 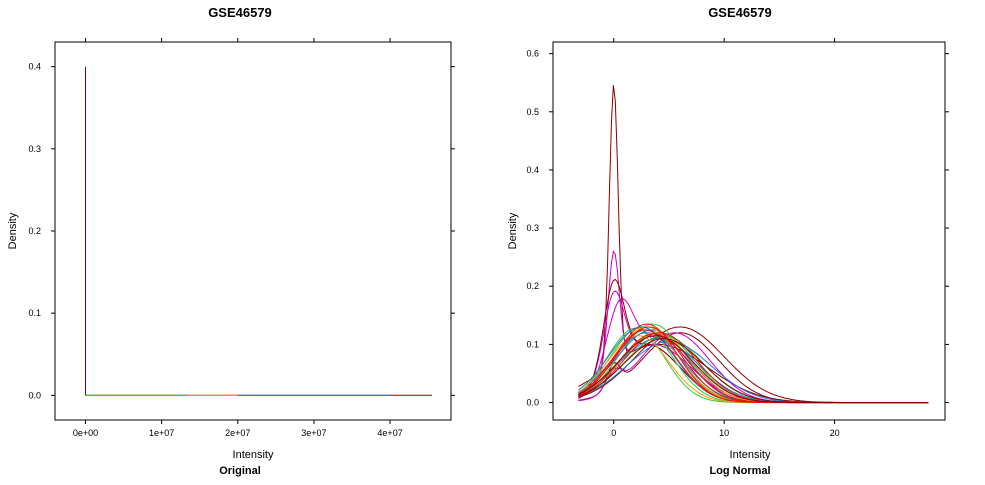 I want to click on panel-subtitle: Original, so click(x=240, y=471).